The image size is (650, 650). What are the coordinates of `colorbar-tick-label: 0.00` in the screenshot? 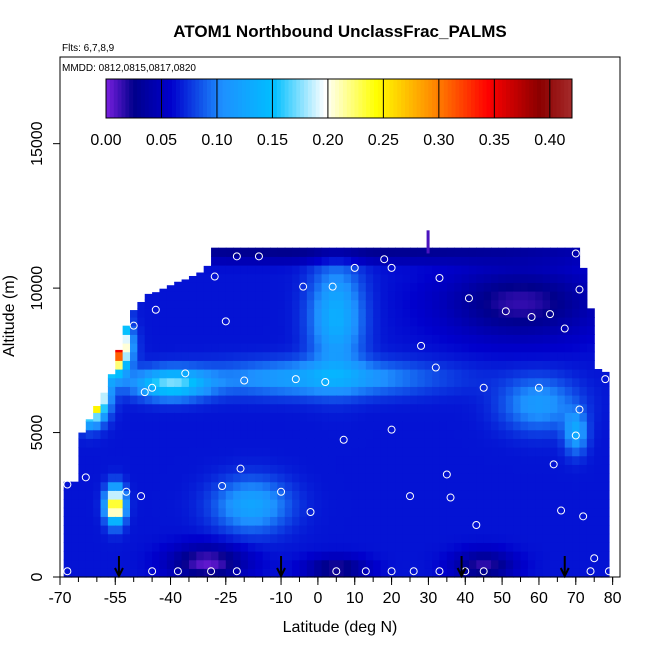 It's located at (105, 140).